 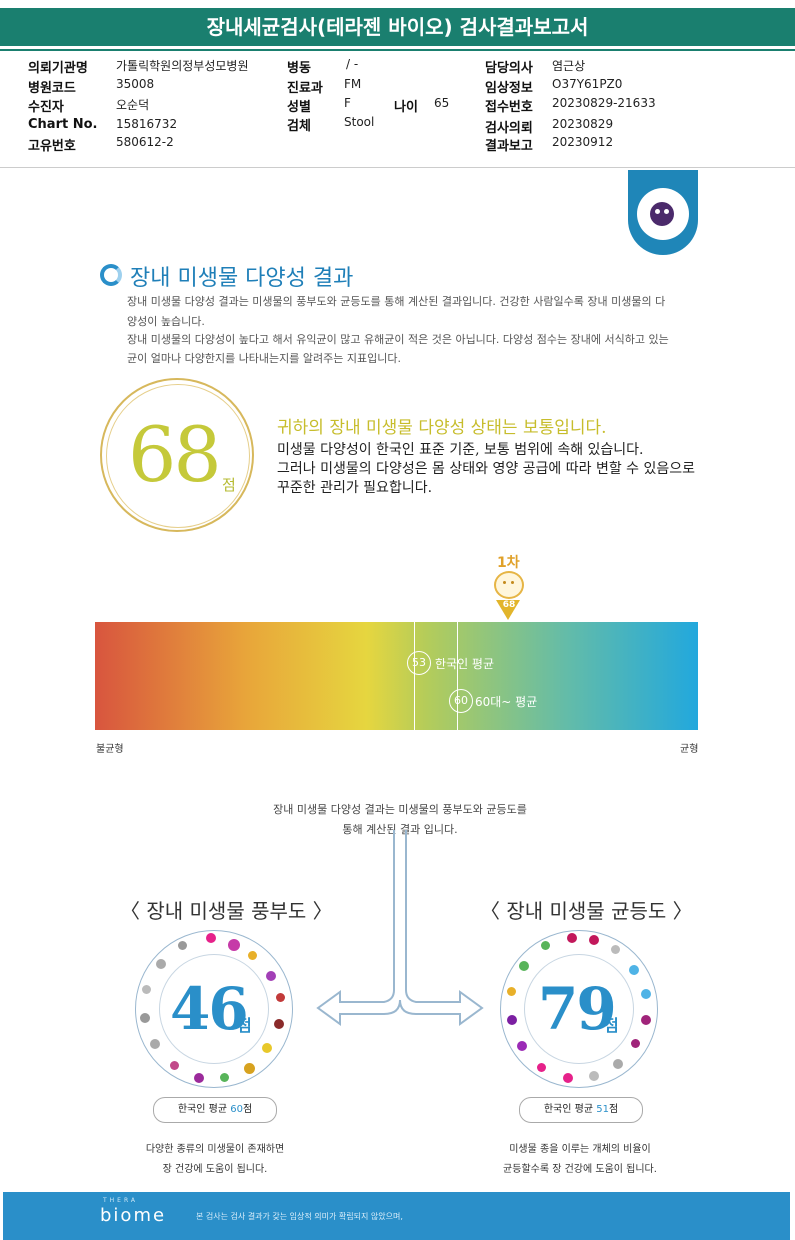 What do you see at coordinates (580, 1169) in the screenshot?
I see `evenness-desc-2: 균등할수록 장 건강에 도움이 됩니다.` at bounding box center [580, 1169].